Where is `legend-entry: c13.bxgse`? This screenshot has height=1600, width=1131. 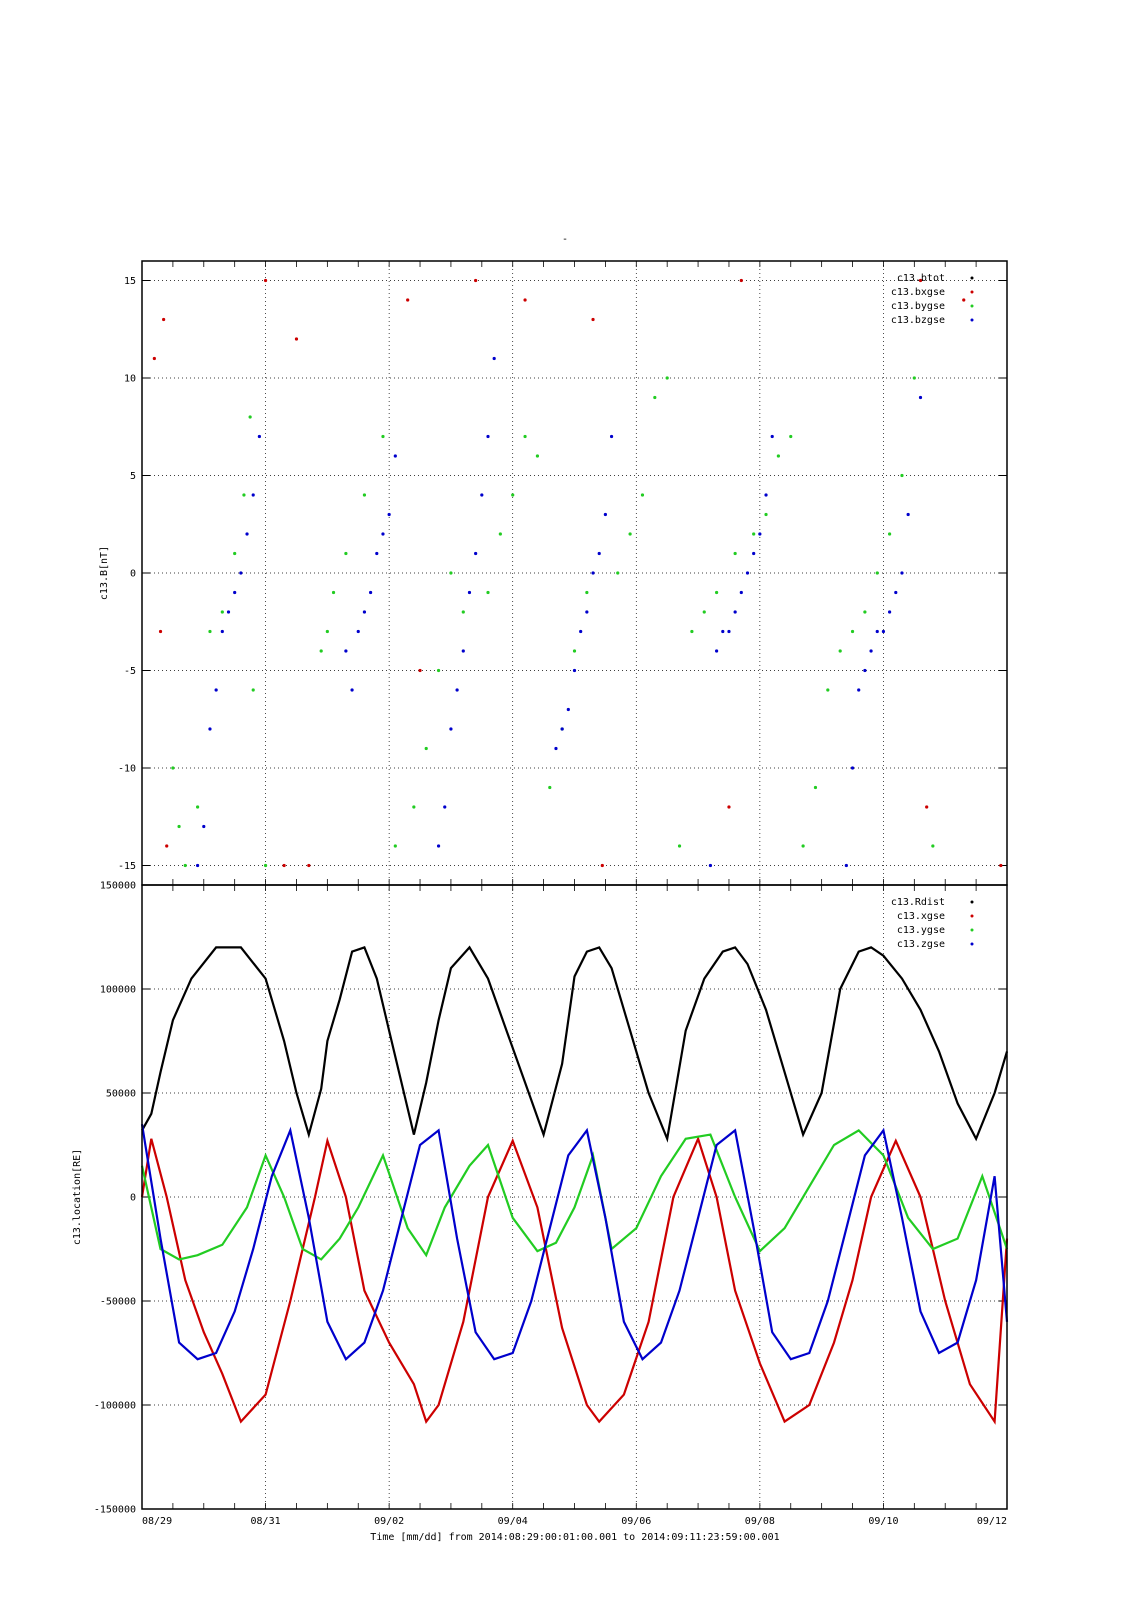 legend-entry: c13.bxgse is located at coordinates (918, 292).